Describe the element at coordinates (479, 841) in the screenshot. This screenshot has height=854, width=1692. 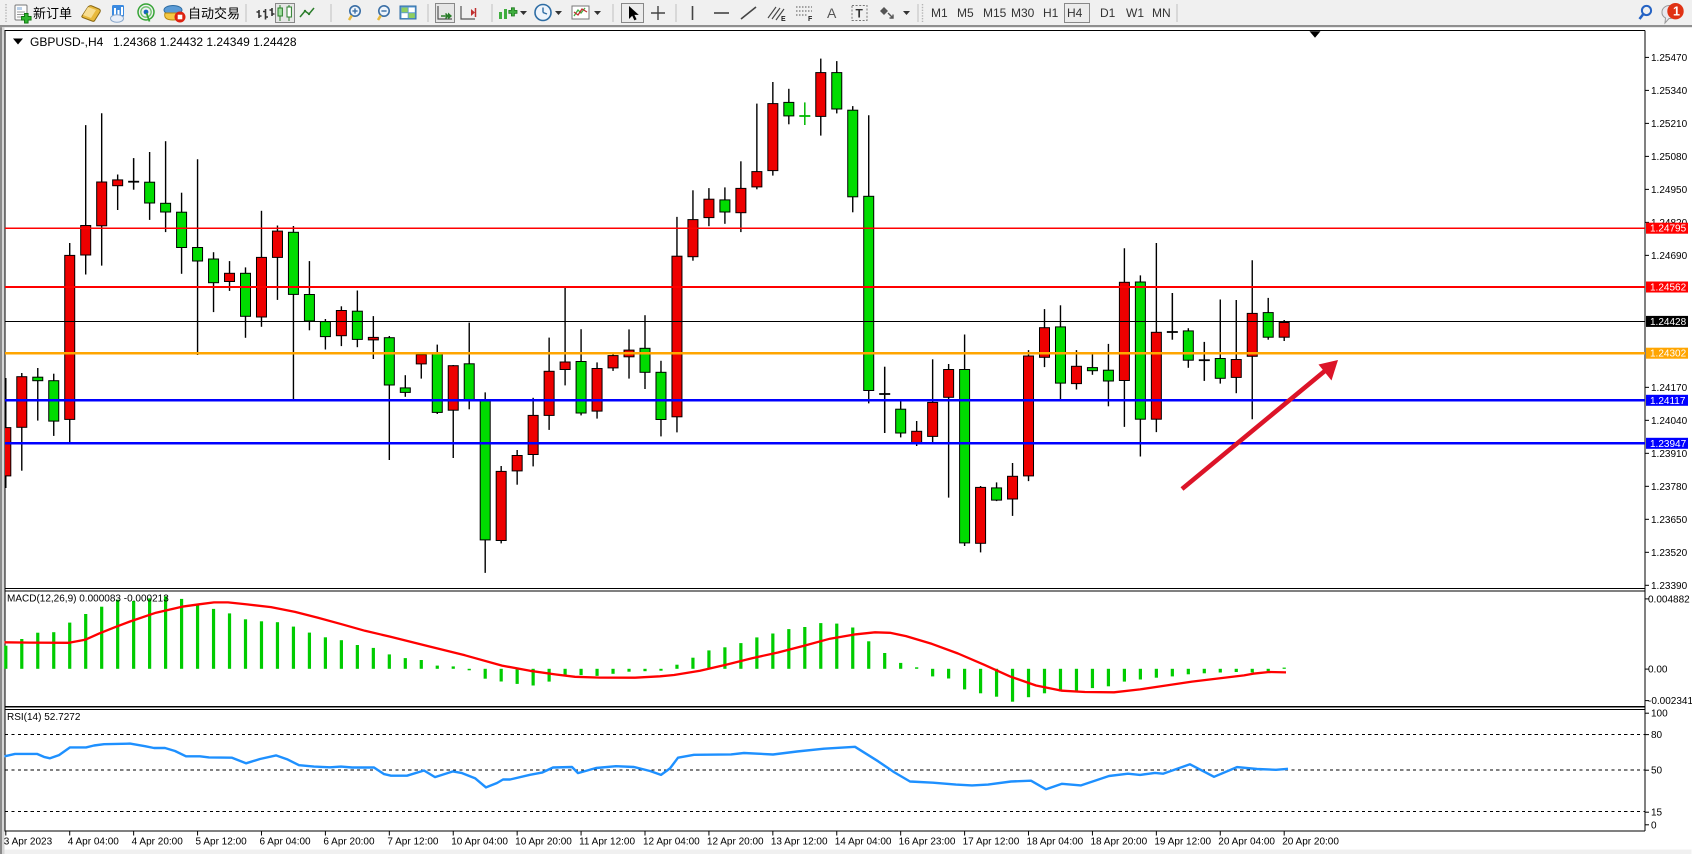
I see `svg-text: 10 Apr 04:00` at that location.